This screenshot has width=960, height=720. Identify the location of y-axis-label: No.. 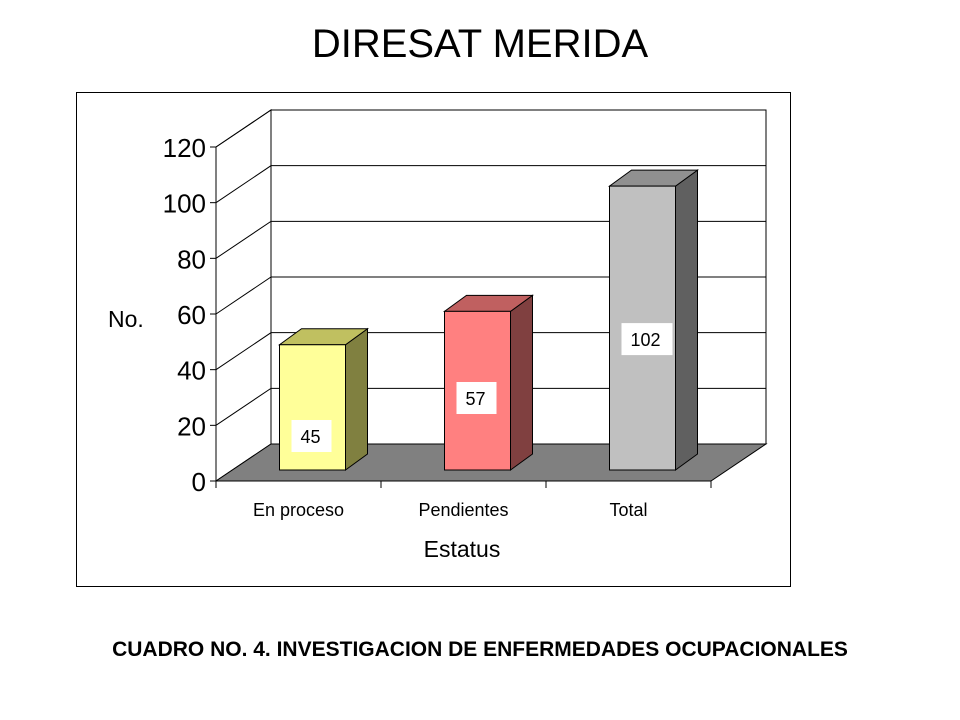
(126, 319).